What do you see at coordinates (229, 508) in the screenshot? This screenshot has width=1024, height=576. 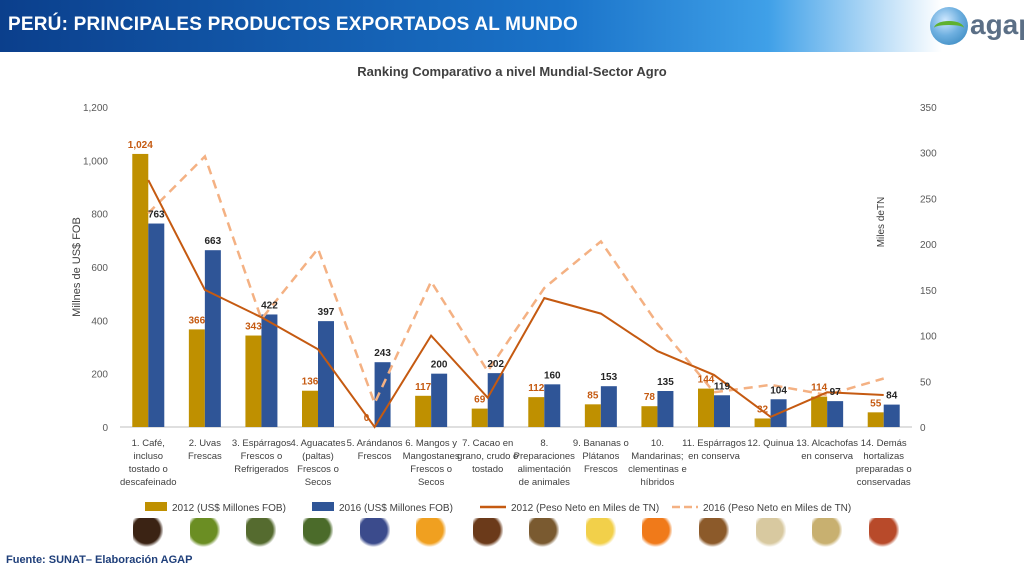 I see `legend-label: 2012 (US$ Millones FOB)` at bounding box center [229, 508].